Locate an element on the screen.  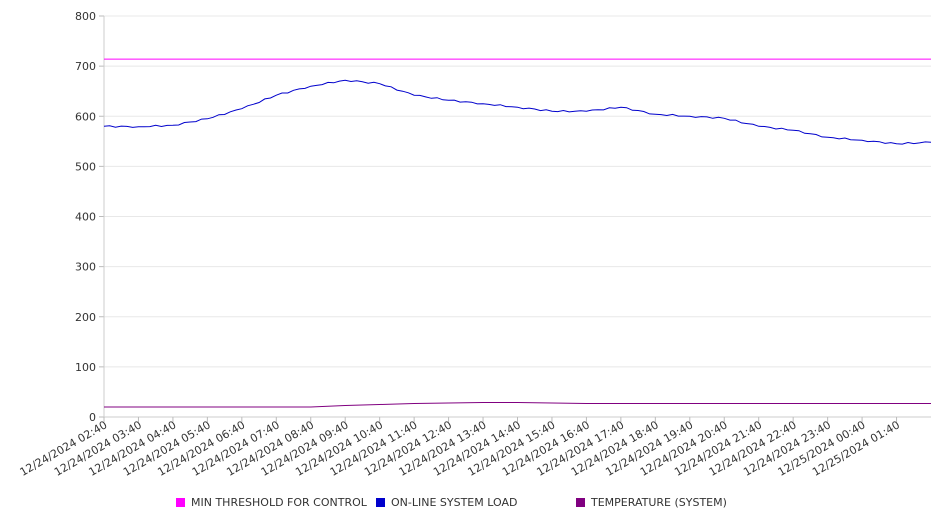
y-tick-label: 200 is located at coordinates (85, 317).